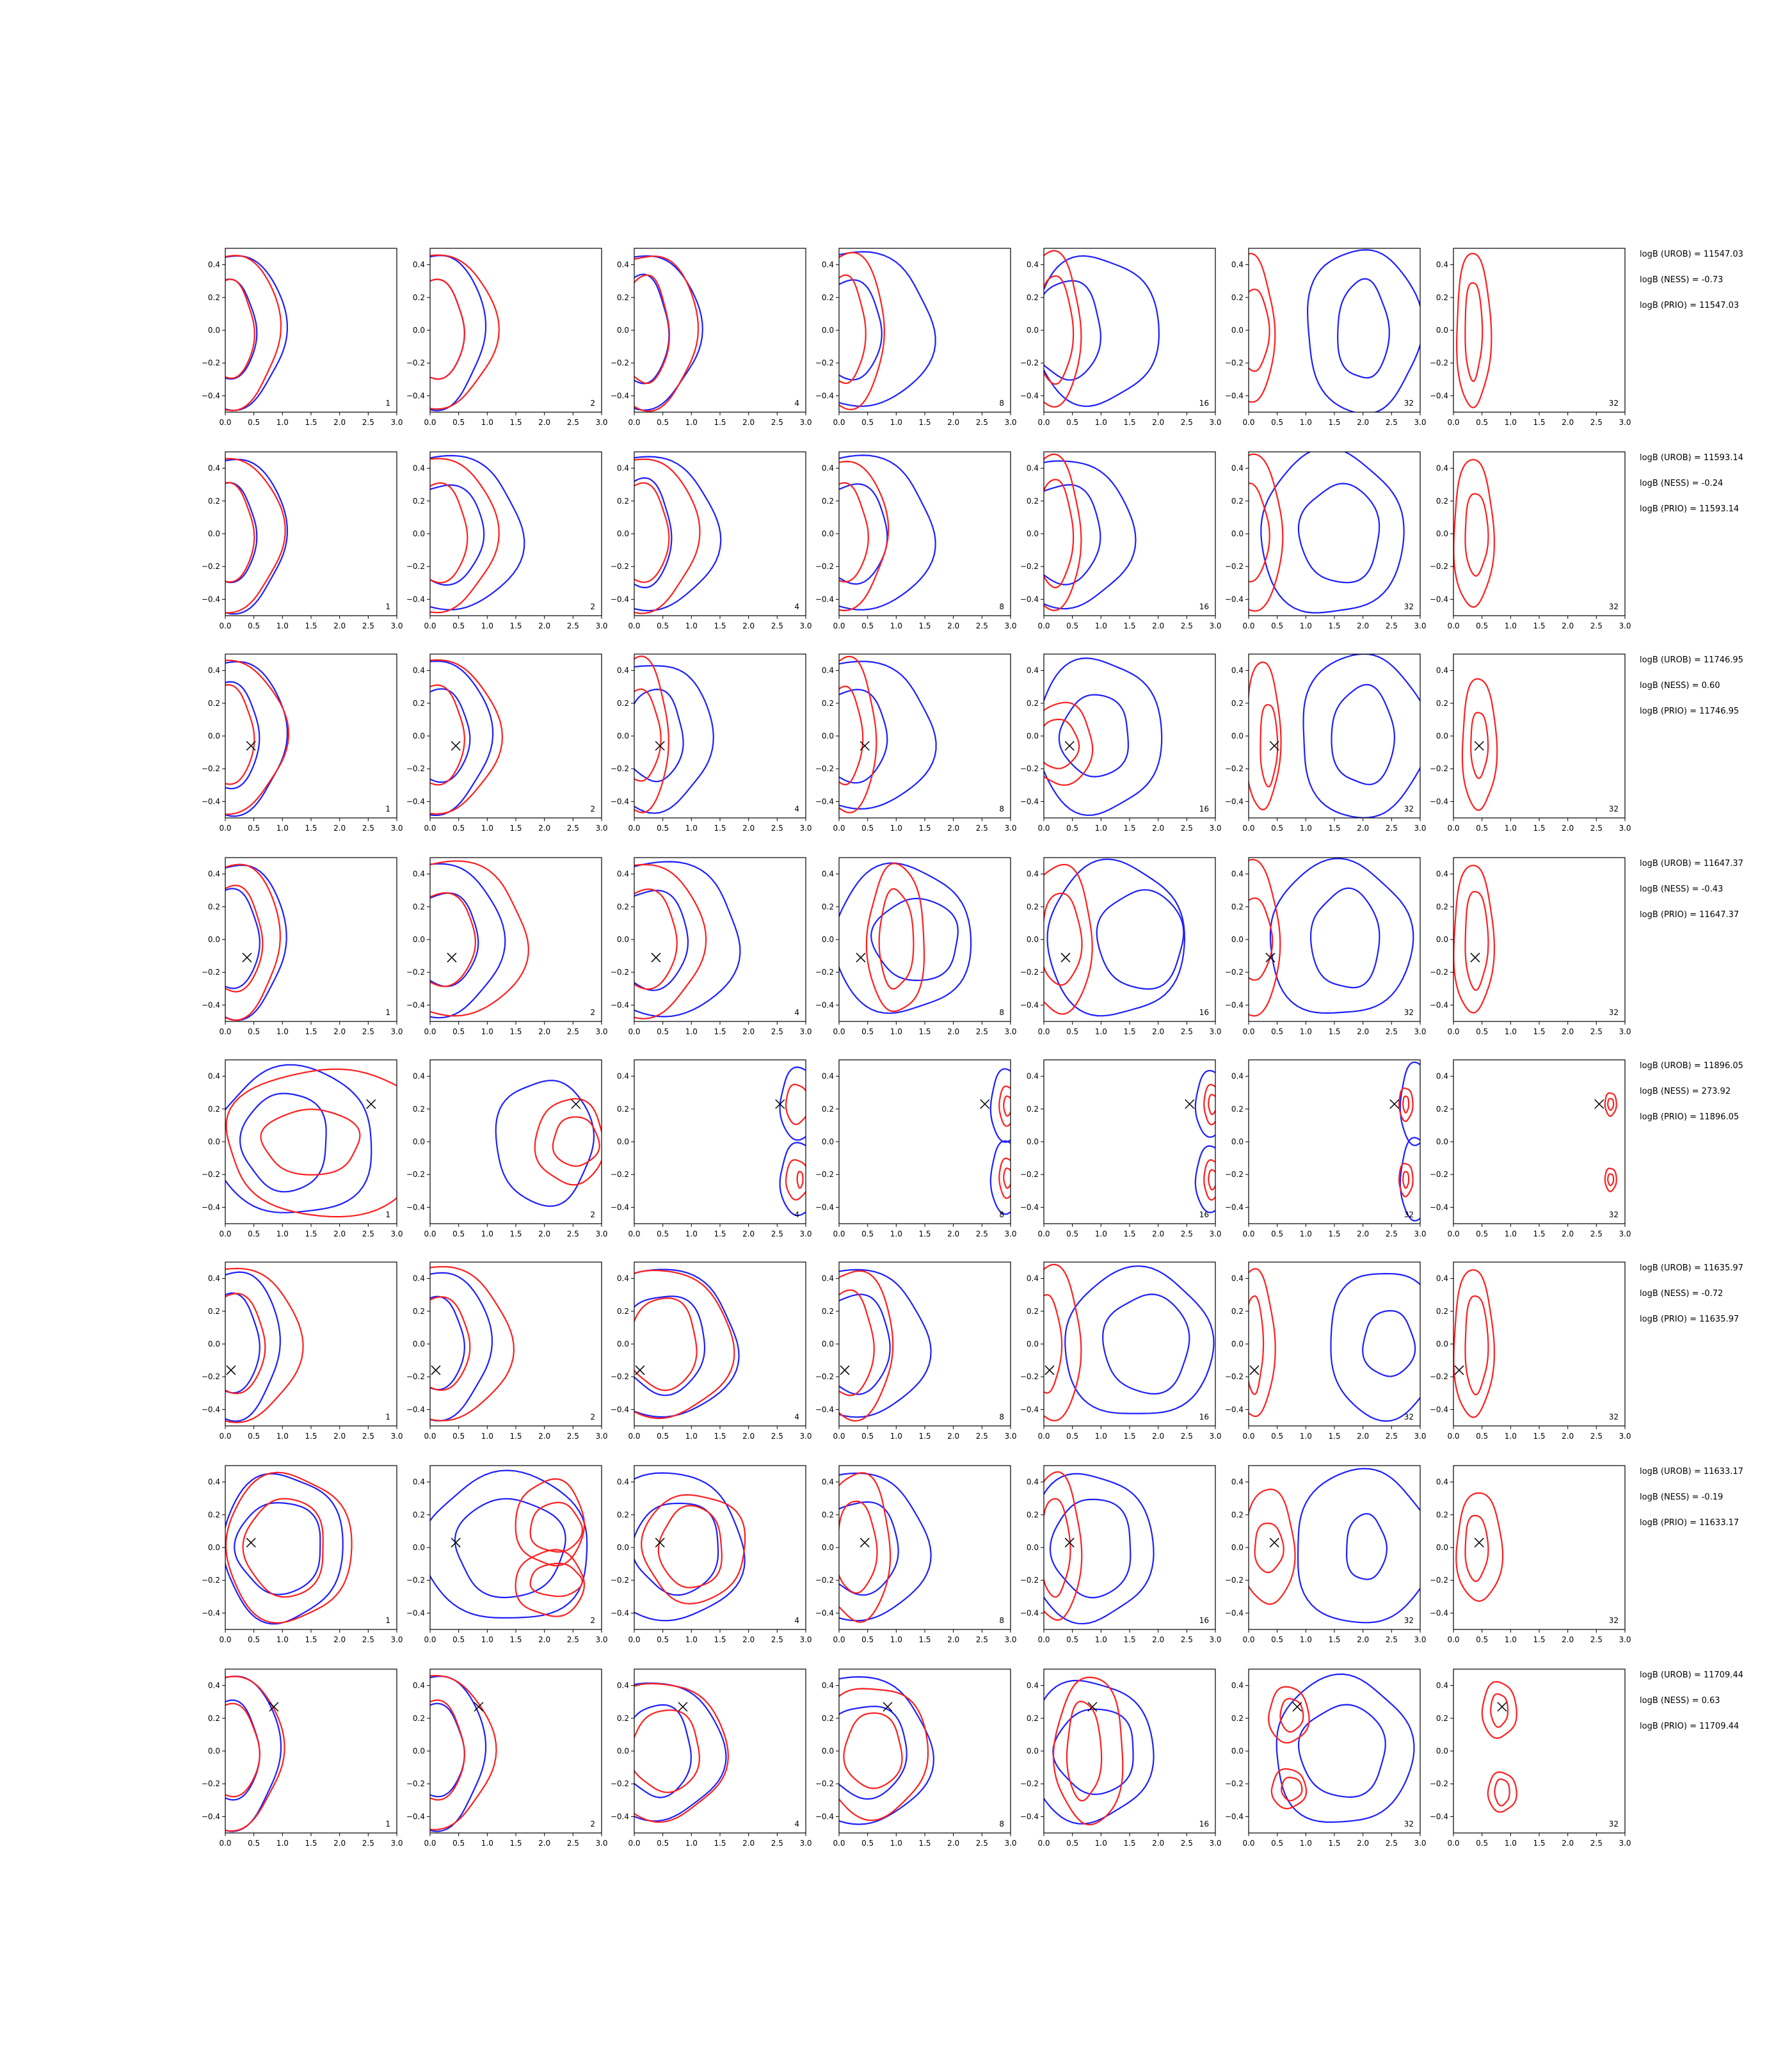  What do you see at coordinates (1691, 1066) in the screenshot?
I see `logb-stat-r5-1: logB (UROB) = 11896.05` at bounding box center [1691, 1066].